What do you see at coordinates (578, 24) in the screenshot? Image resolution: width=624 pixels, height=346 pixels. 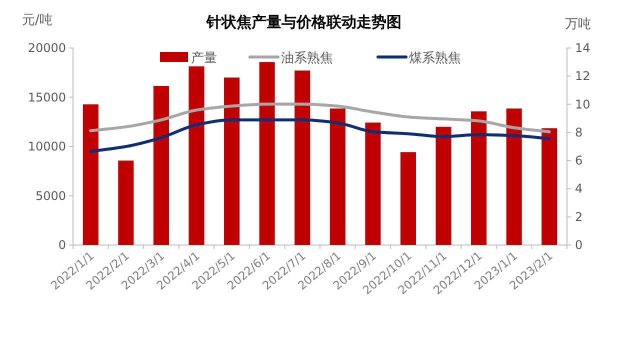 I see `y2-axis-title: 万吨` at bounding box center [578, 24].